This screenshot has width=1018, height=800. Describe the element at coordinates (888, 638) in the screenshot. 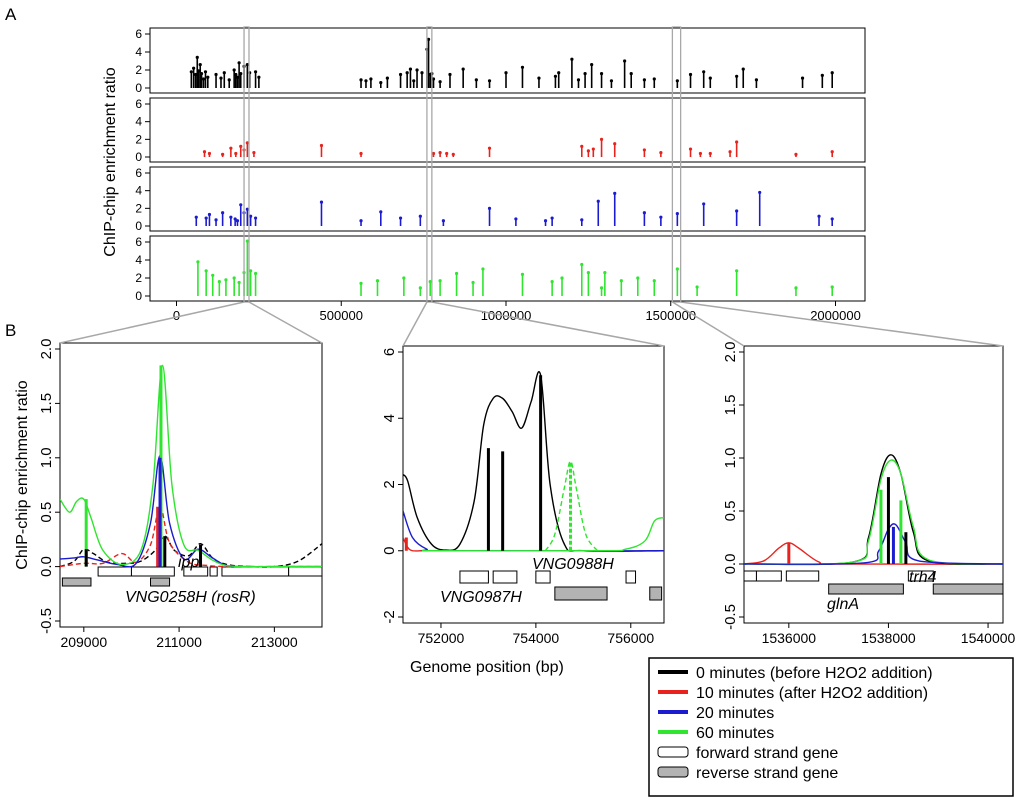

I see `x-tick-label: 1538000` at that location.